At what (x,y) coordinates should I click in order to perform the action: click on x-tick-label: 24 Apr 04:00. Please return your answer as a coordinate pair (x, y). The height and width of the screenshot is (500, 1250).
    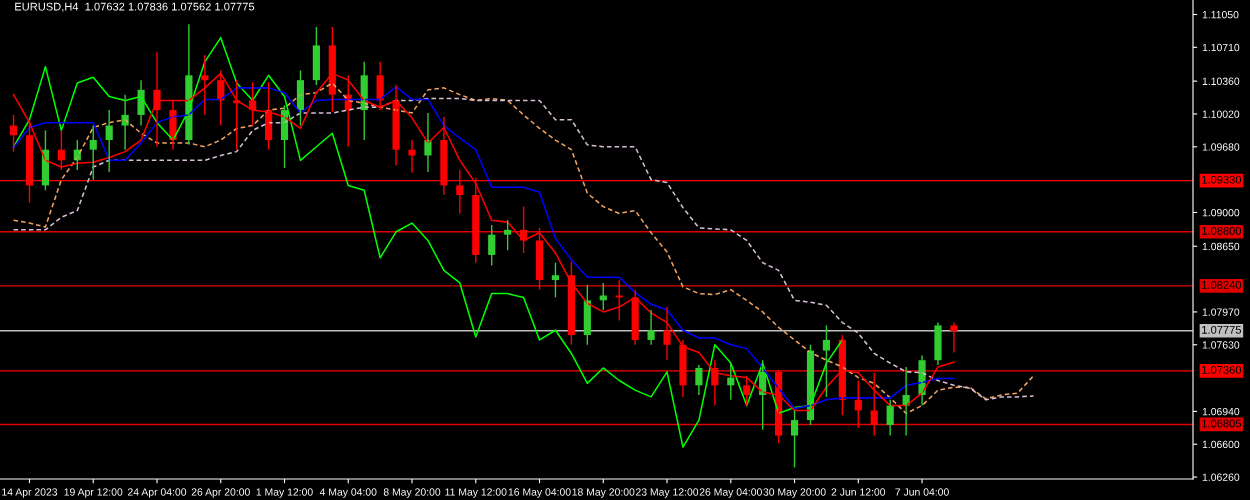
    Looking at the image, I should click on (157, 493).